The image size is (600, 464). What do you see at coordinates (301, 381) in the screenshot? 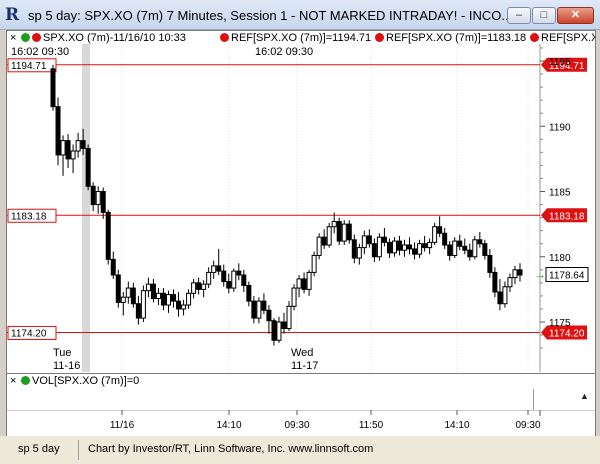
I see `volume-legend: × VOL[SPX.XO (7m)]=0` at bounding box center [301, 381].